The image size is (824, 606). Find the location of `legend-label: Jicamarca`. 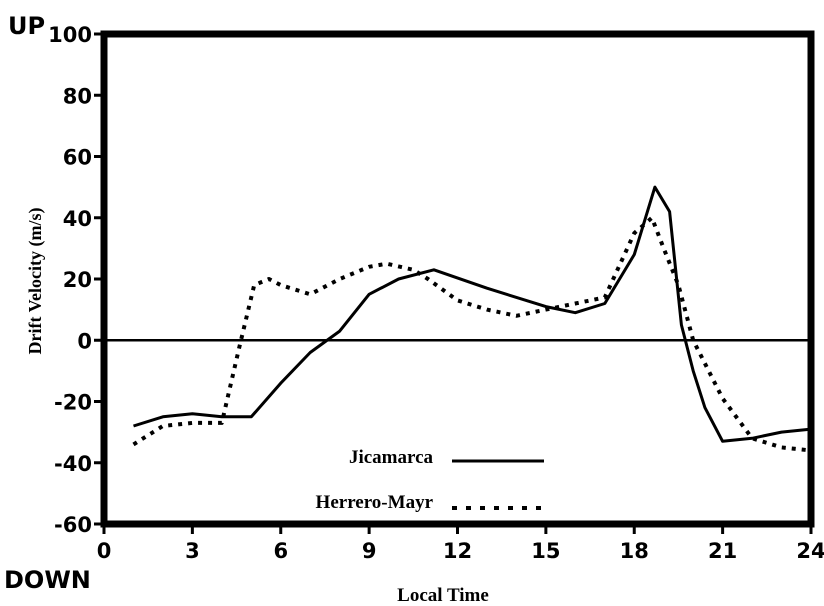

legend-label: Jicamarca is located at coordinates (391, 457).